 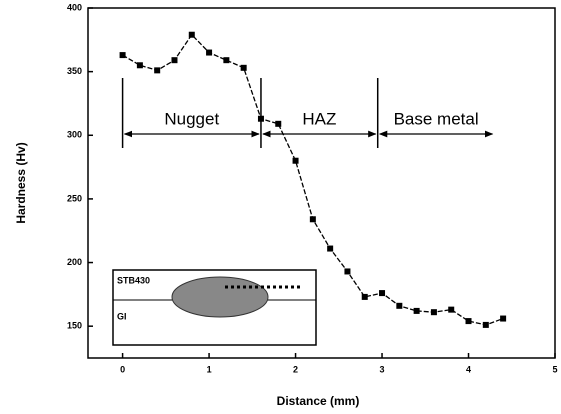 I want to click on y-tick-label: 350, so click(x=74, y=71).